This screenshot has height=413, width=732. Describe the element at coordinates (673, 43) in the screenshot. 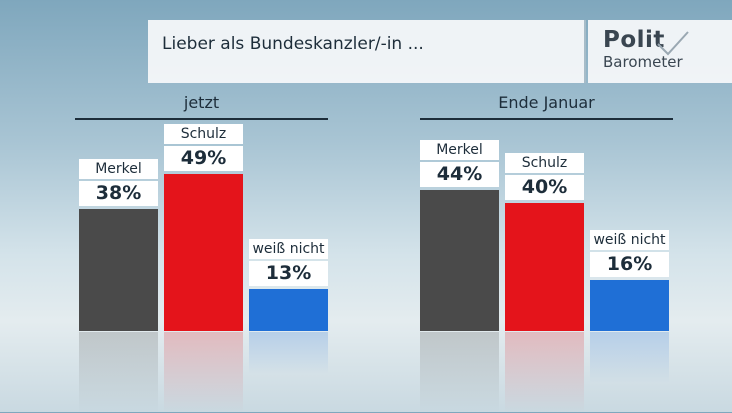

I see `checkmark-icon` at that location.